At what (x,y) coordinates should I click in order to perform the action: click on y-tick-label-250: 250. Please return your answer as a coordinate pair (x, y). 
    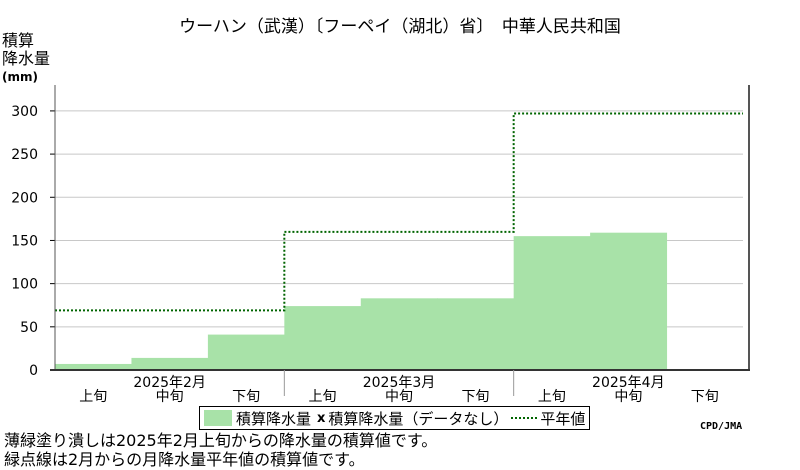
    Looking at the image, I should click on (24, 155).